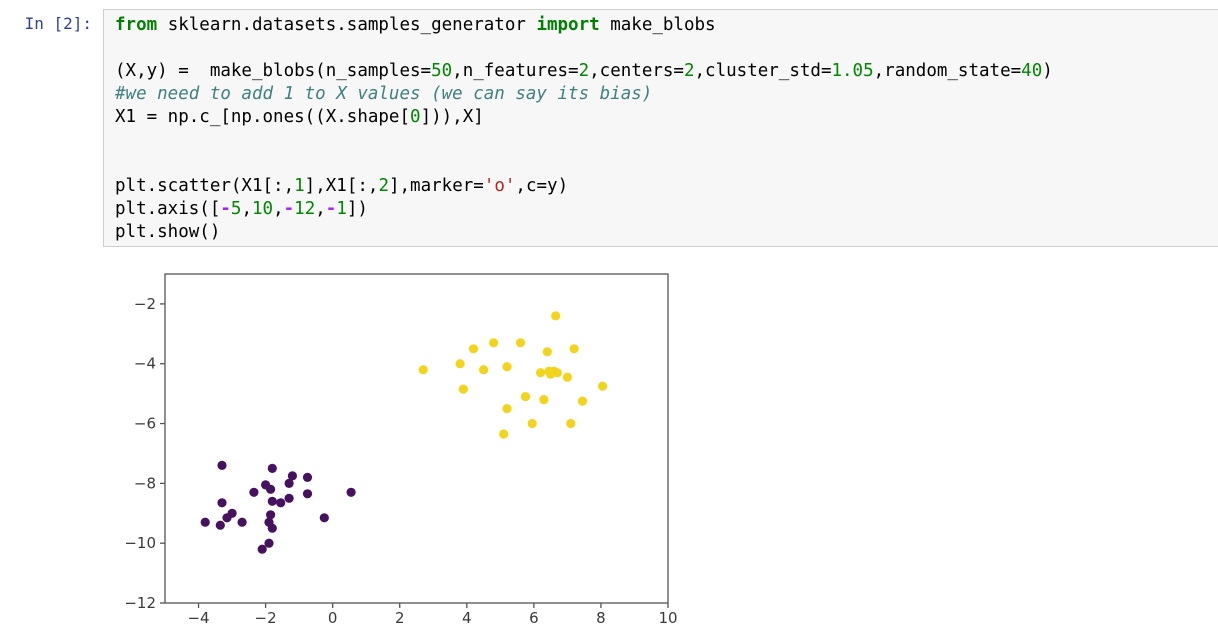 This screenshot has height=642, width=1218. I want to click on code-token-txt: ],marker=, so click(436, 186).